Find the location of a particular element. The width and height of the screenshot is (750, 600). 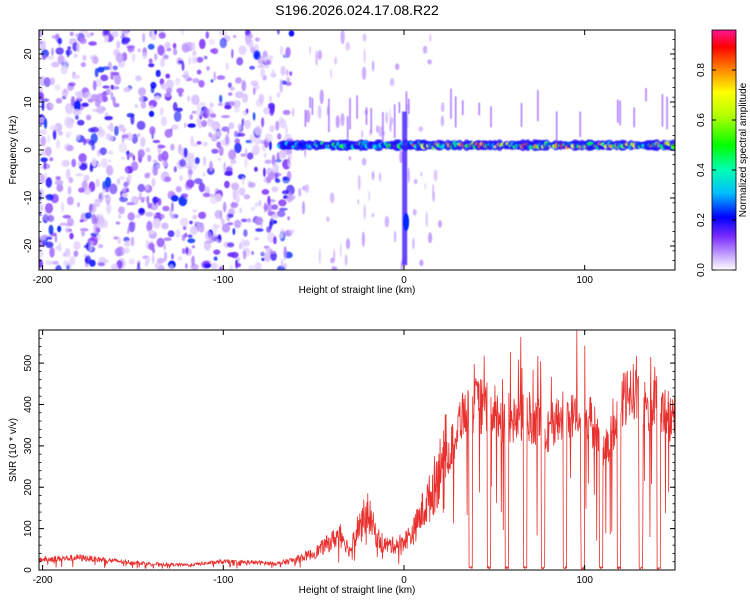

snr-x-label: Height of straight line (km) is located at coordinates (357, 590).